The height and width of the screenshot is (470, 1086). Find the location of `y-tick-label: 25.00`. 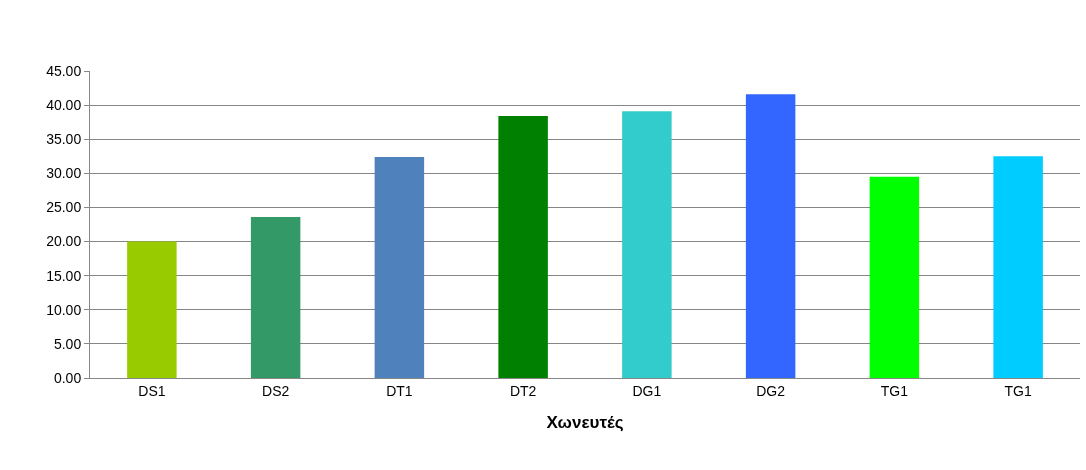

y-tick-label: 25.00 is located at coordinates (64, 207).